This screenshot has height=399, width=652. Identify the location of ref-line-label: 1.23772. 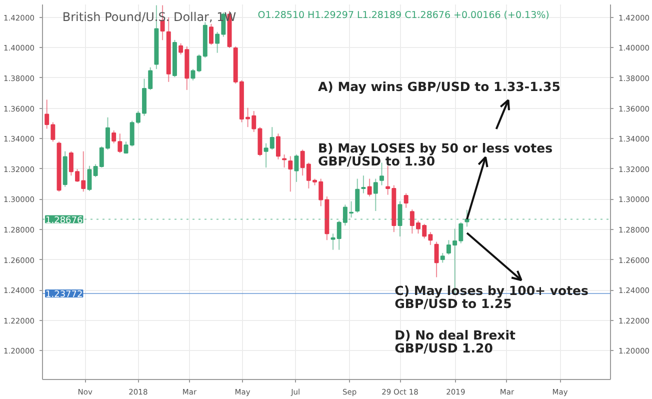
(64, 295).